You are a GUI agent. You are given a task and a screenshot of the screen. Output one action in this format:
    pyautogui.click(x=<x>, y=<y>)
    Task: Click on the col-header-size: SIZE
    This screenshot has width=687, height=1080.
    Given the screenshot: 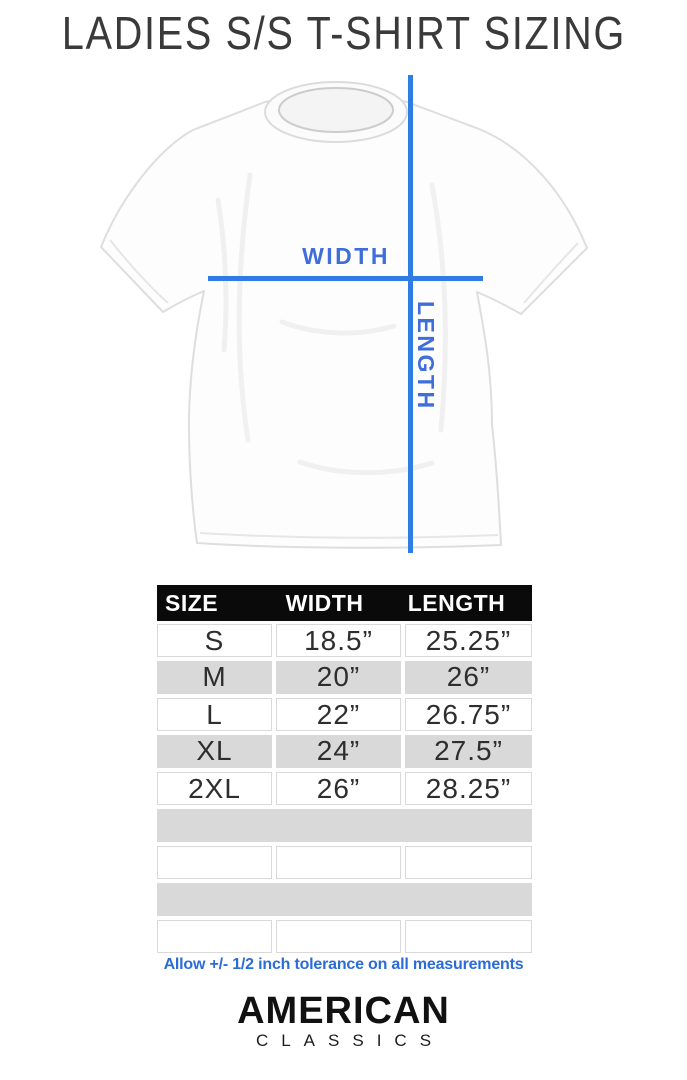 What is the action you would take?
    pyautogui.click(x=192, y=602)
    